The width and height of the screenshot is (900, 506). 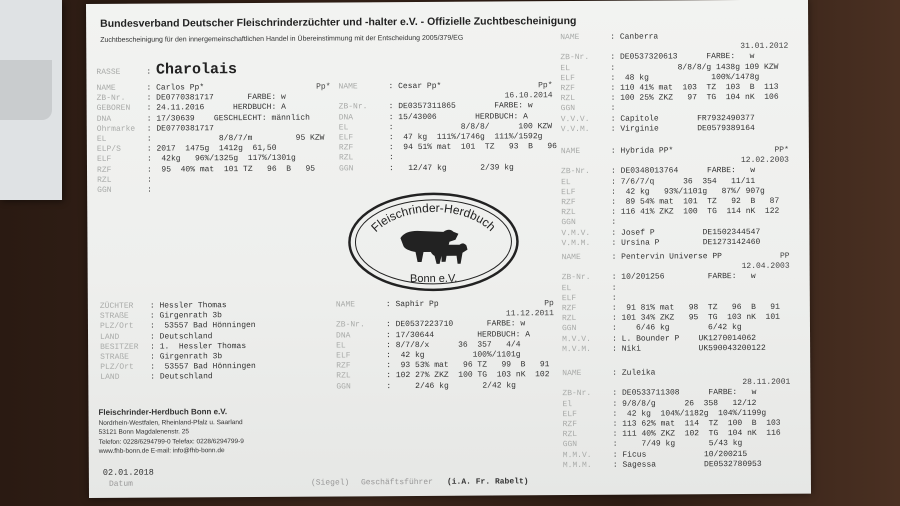 What do you see at coordinates (26, 90) in the screenshot?
I see `background-paper-fold` at bounding box center [26, 90].